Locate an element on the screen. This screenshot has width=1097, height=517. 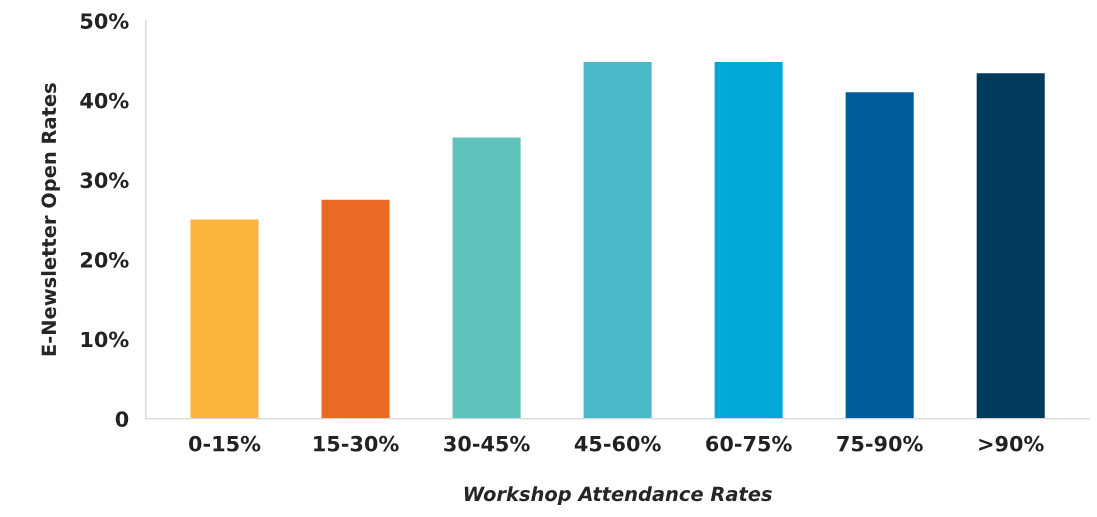
x-axis-title: Workshop Attendance Rates is located at coordinates (618, 495).